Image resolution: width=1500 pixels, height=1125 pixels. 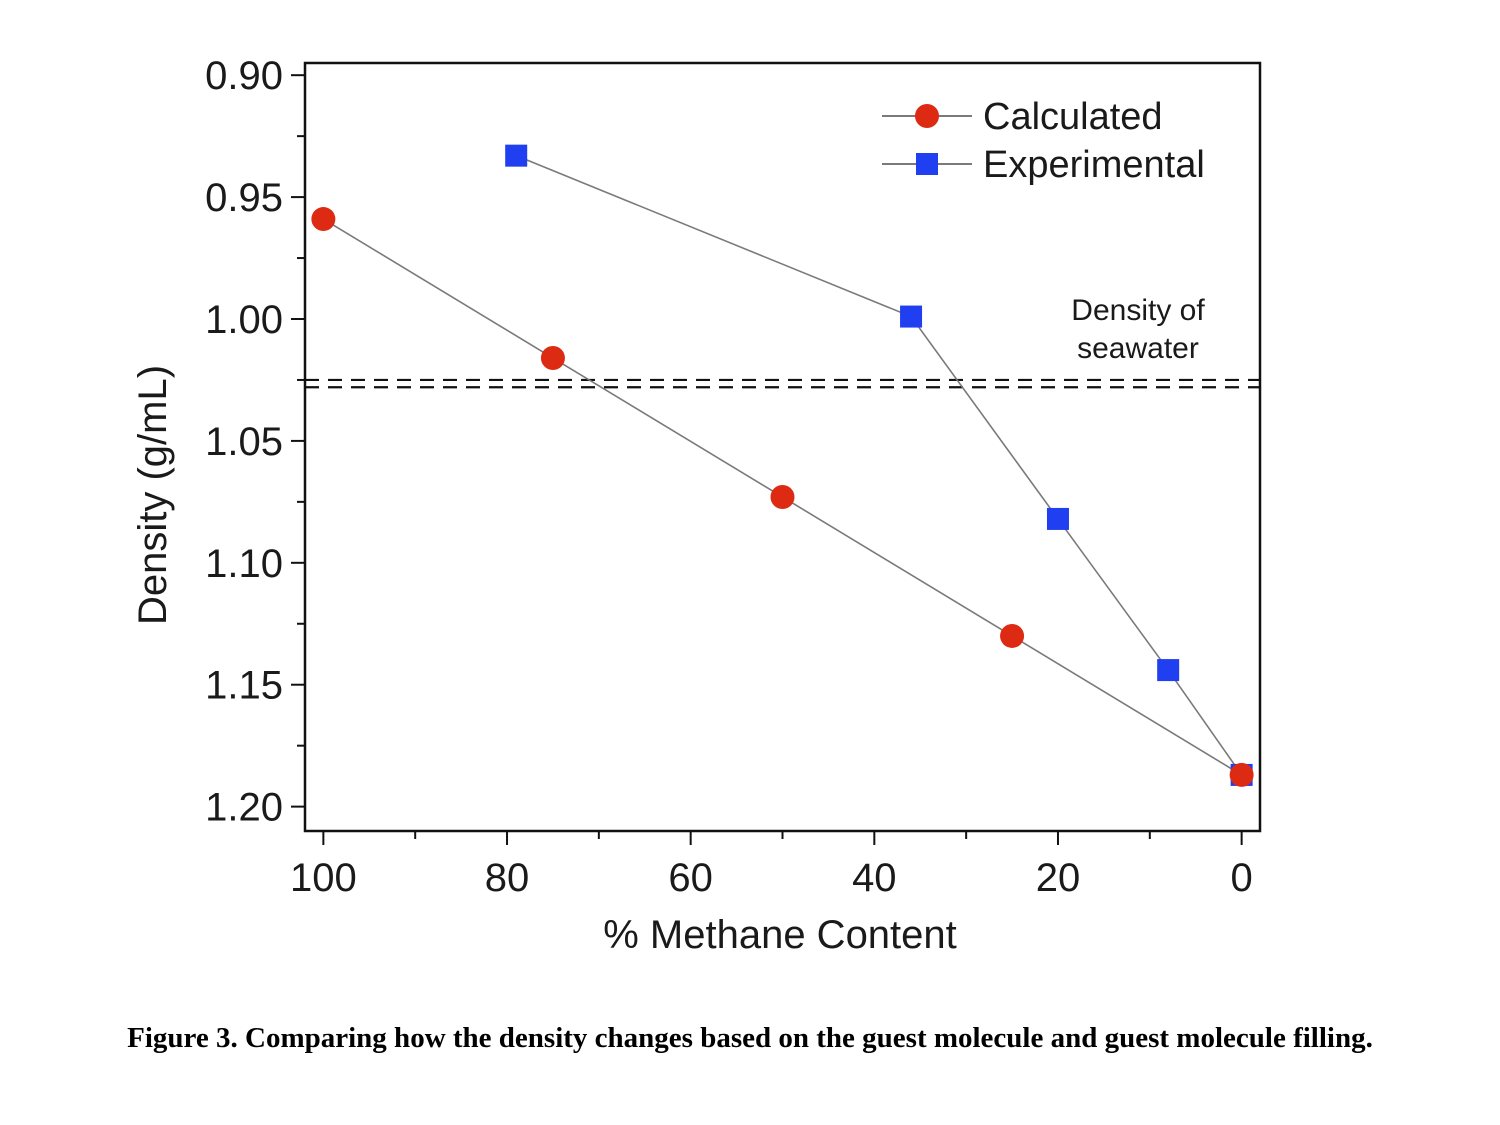 I want to click on annotation-line-1: Density of, so click(x=1138, y=310).